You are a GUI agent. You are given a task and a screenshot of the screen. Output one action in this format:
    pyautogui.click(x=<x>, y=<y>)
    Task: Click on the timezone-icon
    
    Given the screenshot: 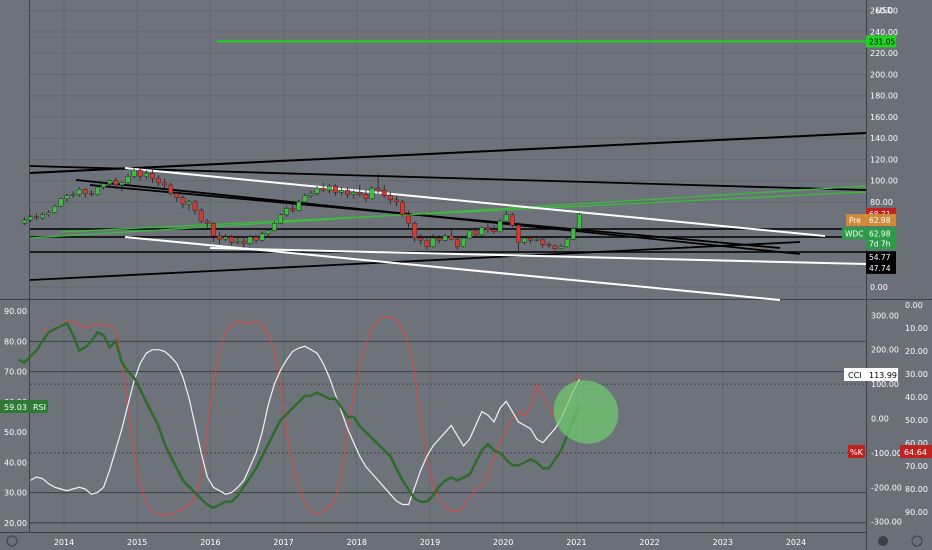 What is the action you would take?
    pyautogui.click(x=12, y=541)
    